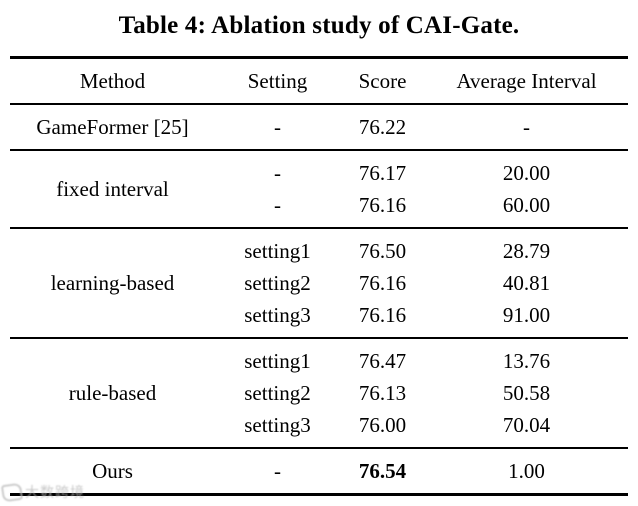 The height and width of the screenshot is (506, 638). Describe the element at coordinates (421, 425) in the screenshot. I see `table-row: setting3 76.00 70.04` at that location.